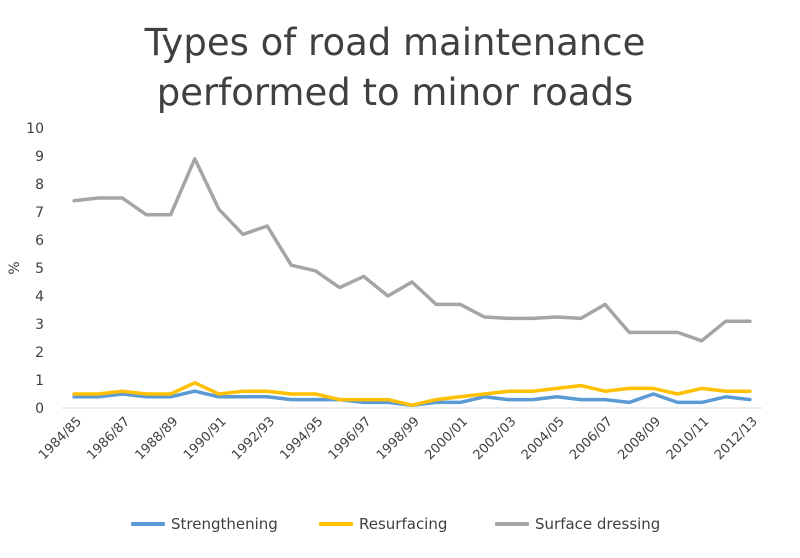 The image size is (800, 558). What do you see at coordinates (157, 438) in the screenshot?
I see `x-tick-label: 1988/89` at bounding box center [157, 438].